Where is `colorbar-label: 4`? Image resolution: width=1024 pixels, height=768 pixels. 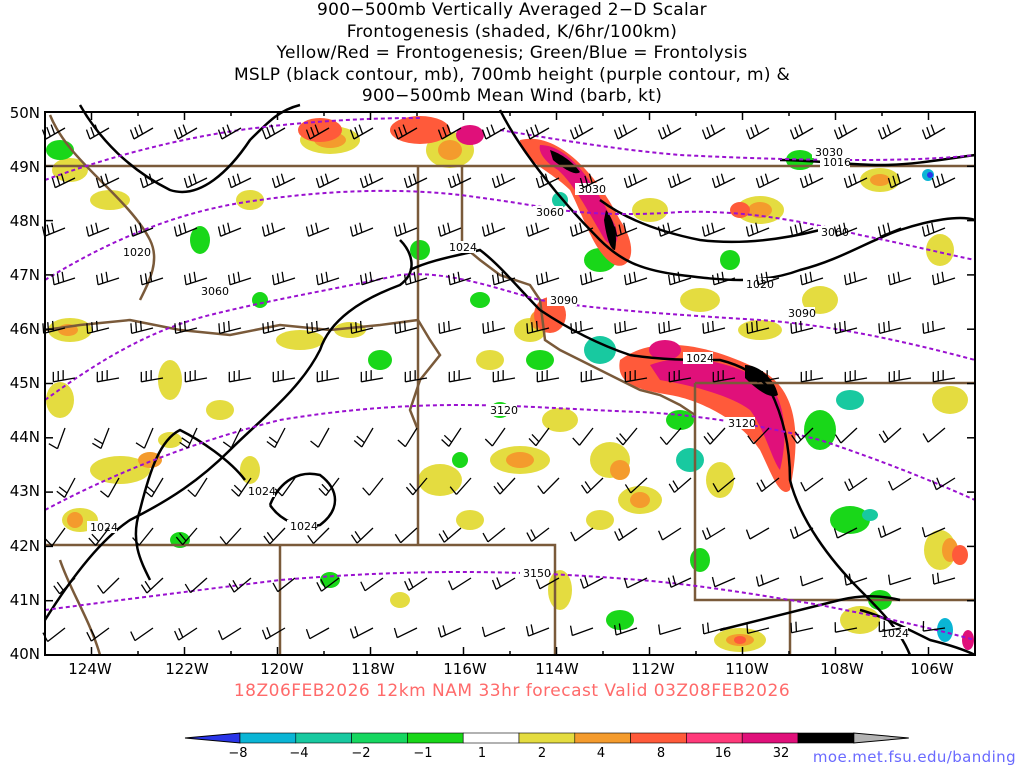
colorbar-label: 4 is located at coordinates (601, 753).